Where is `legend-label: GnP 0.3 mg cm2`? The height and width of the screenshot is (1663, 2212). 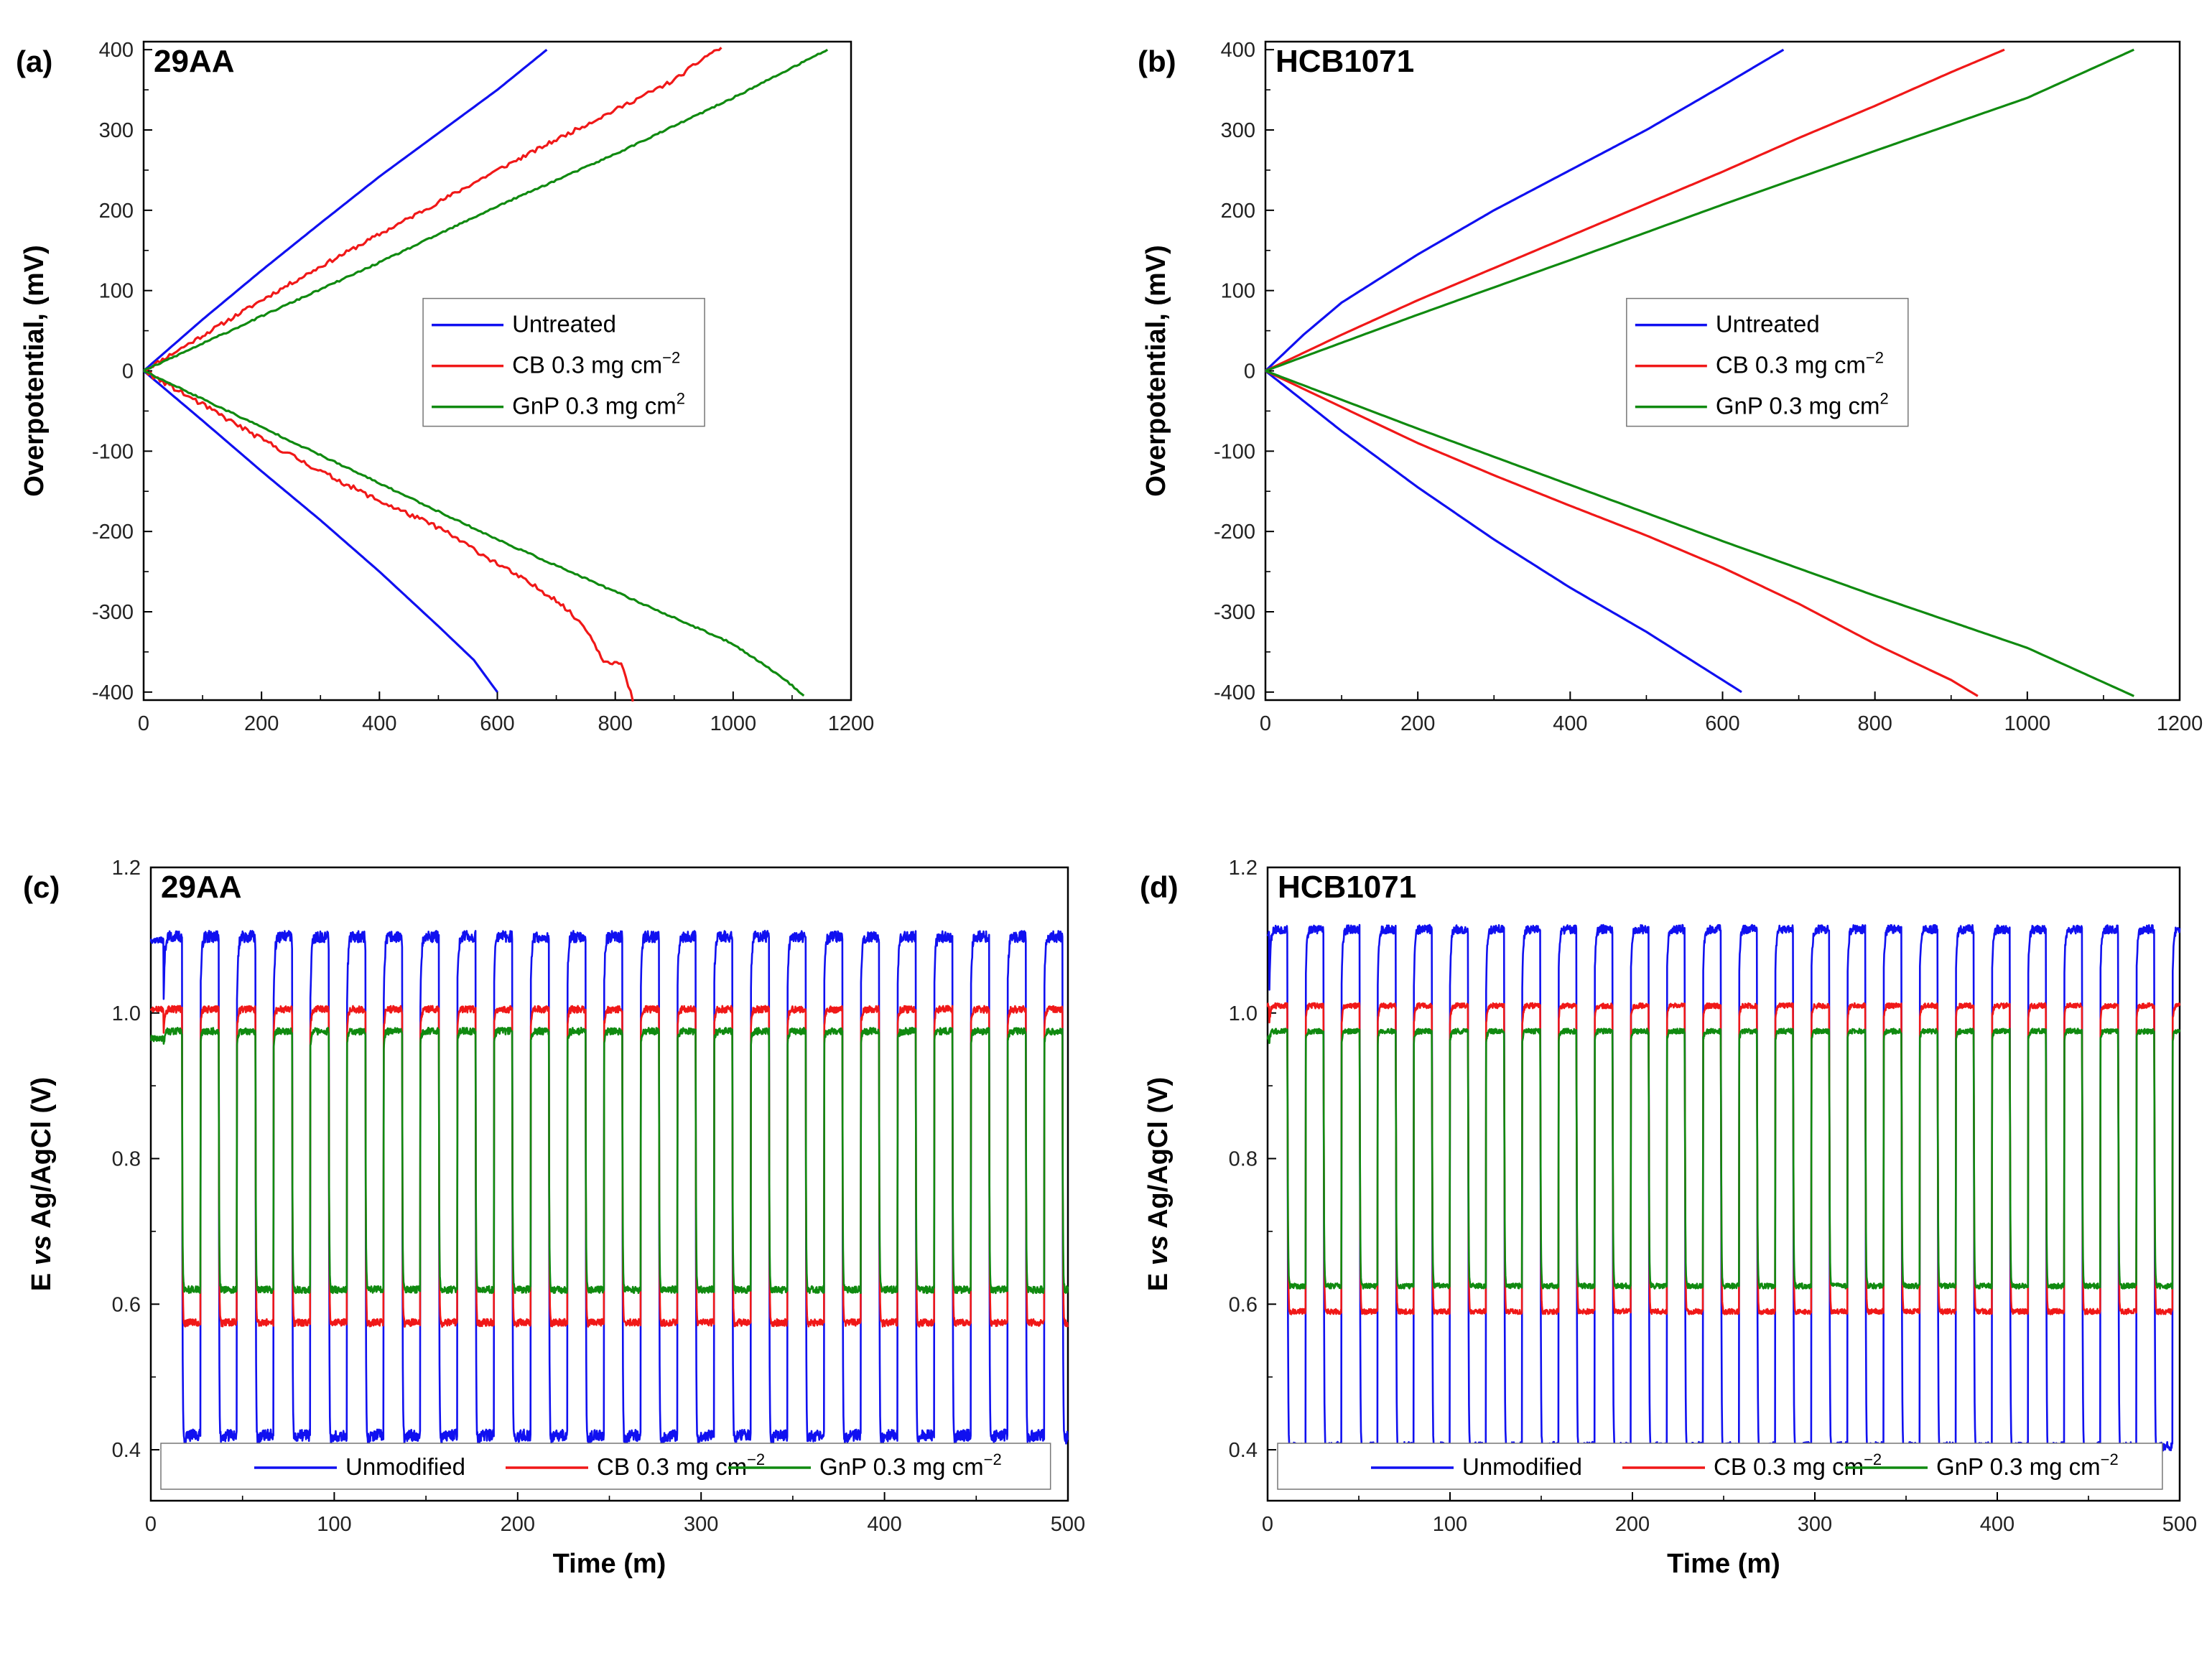 legend-label: GnP 0.3 mg cm2 is located at coordinates (1803, 404).